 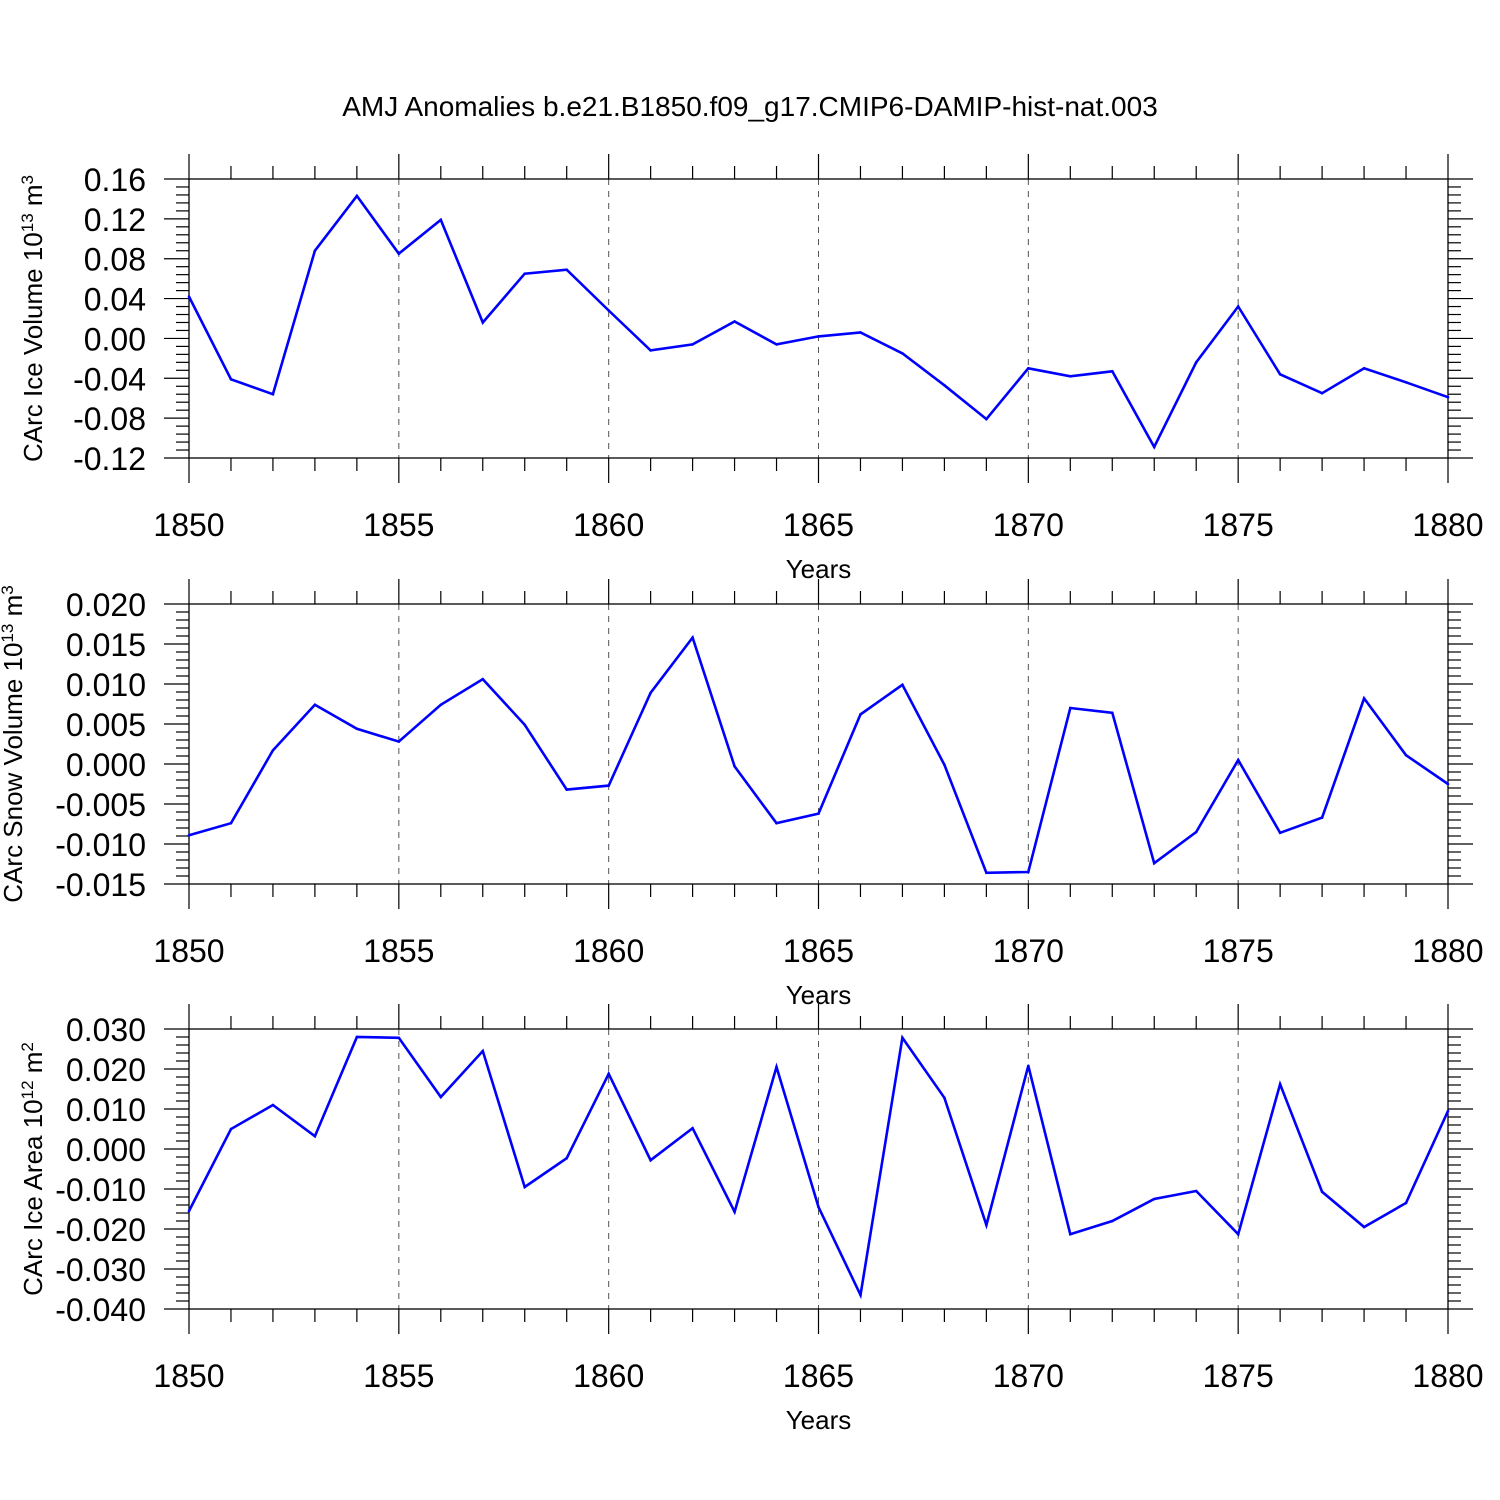 I want to click on x-tick-label: 1875, so click(x=1238, y=1376).